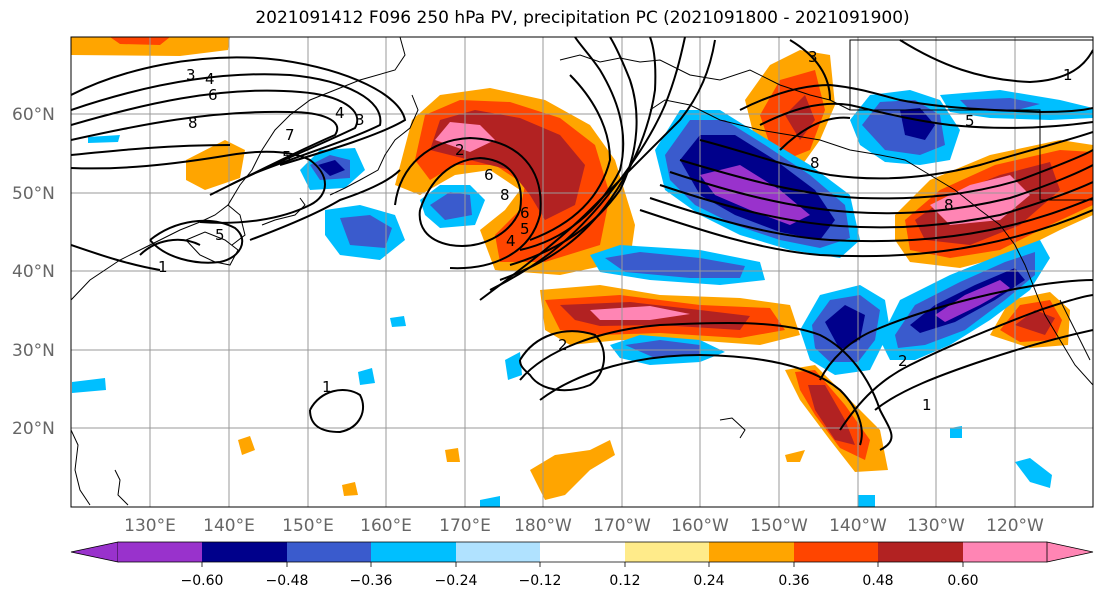 Image resolution: width=1105 pixels, height=601 pixels. I want to click on colorbar-tick-label: 0.24, so click(708, 581).